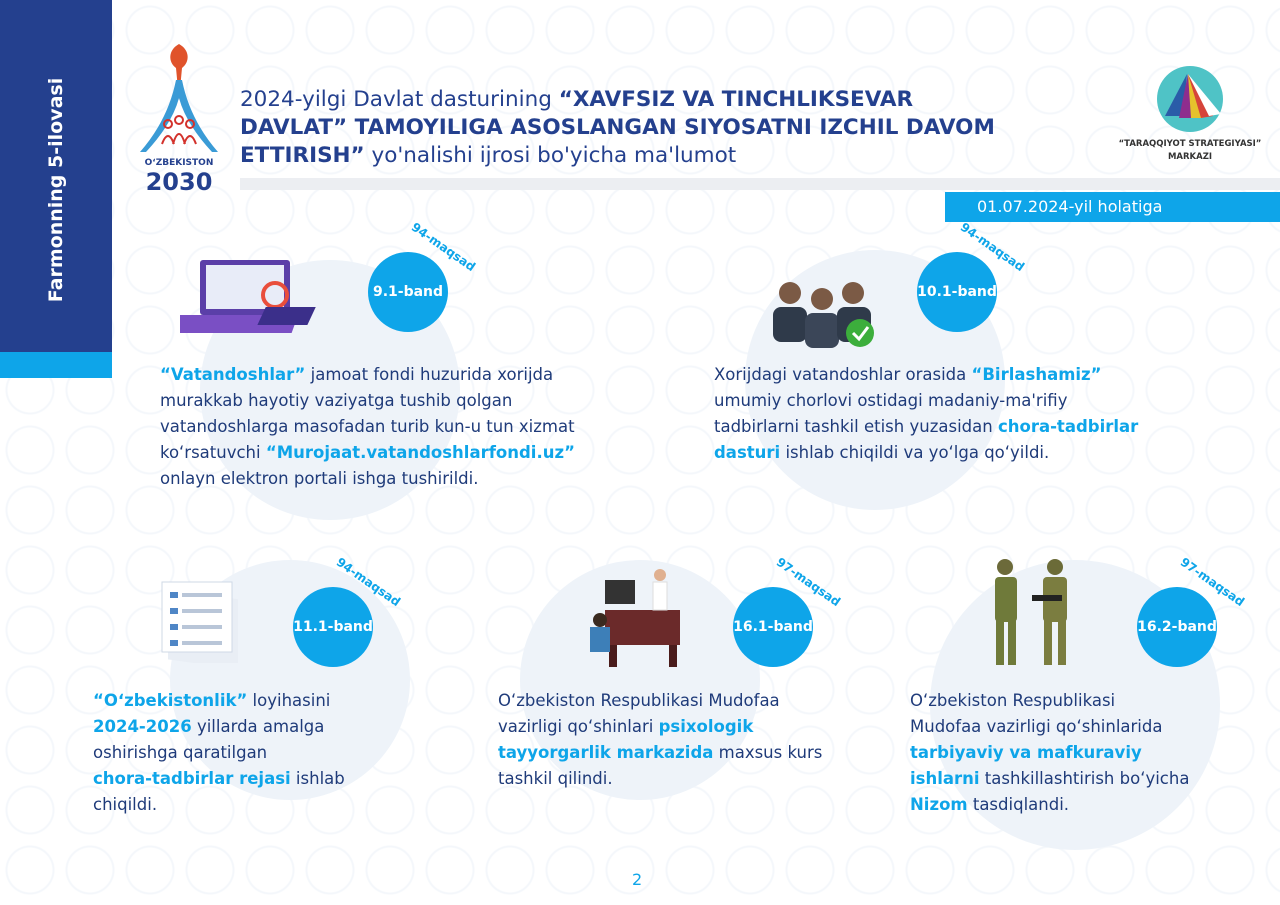 Image resolution: width=1280 pixels, height=905 pixels. Describe the element at coordinates (1068, 426) in the screenshot. I see `highlight-text: chora-tadbirlar` at that location.